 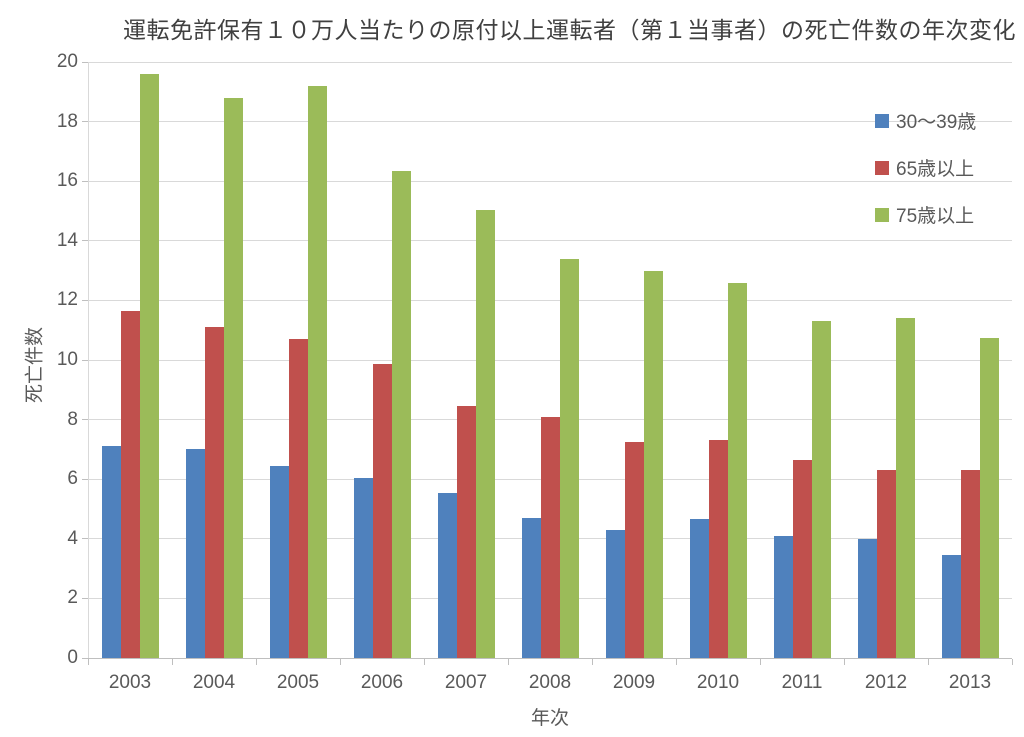 What do you see at coordinates (67, 300) in the screenshot?
I see `y-tick-label: 12` at bounding box center [67, 300].